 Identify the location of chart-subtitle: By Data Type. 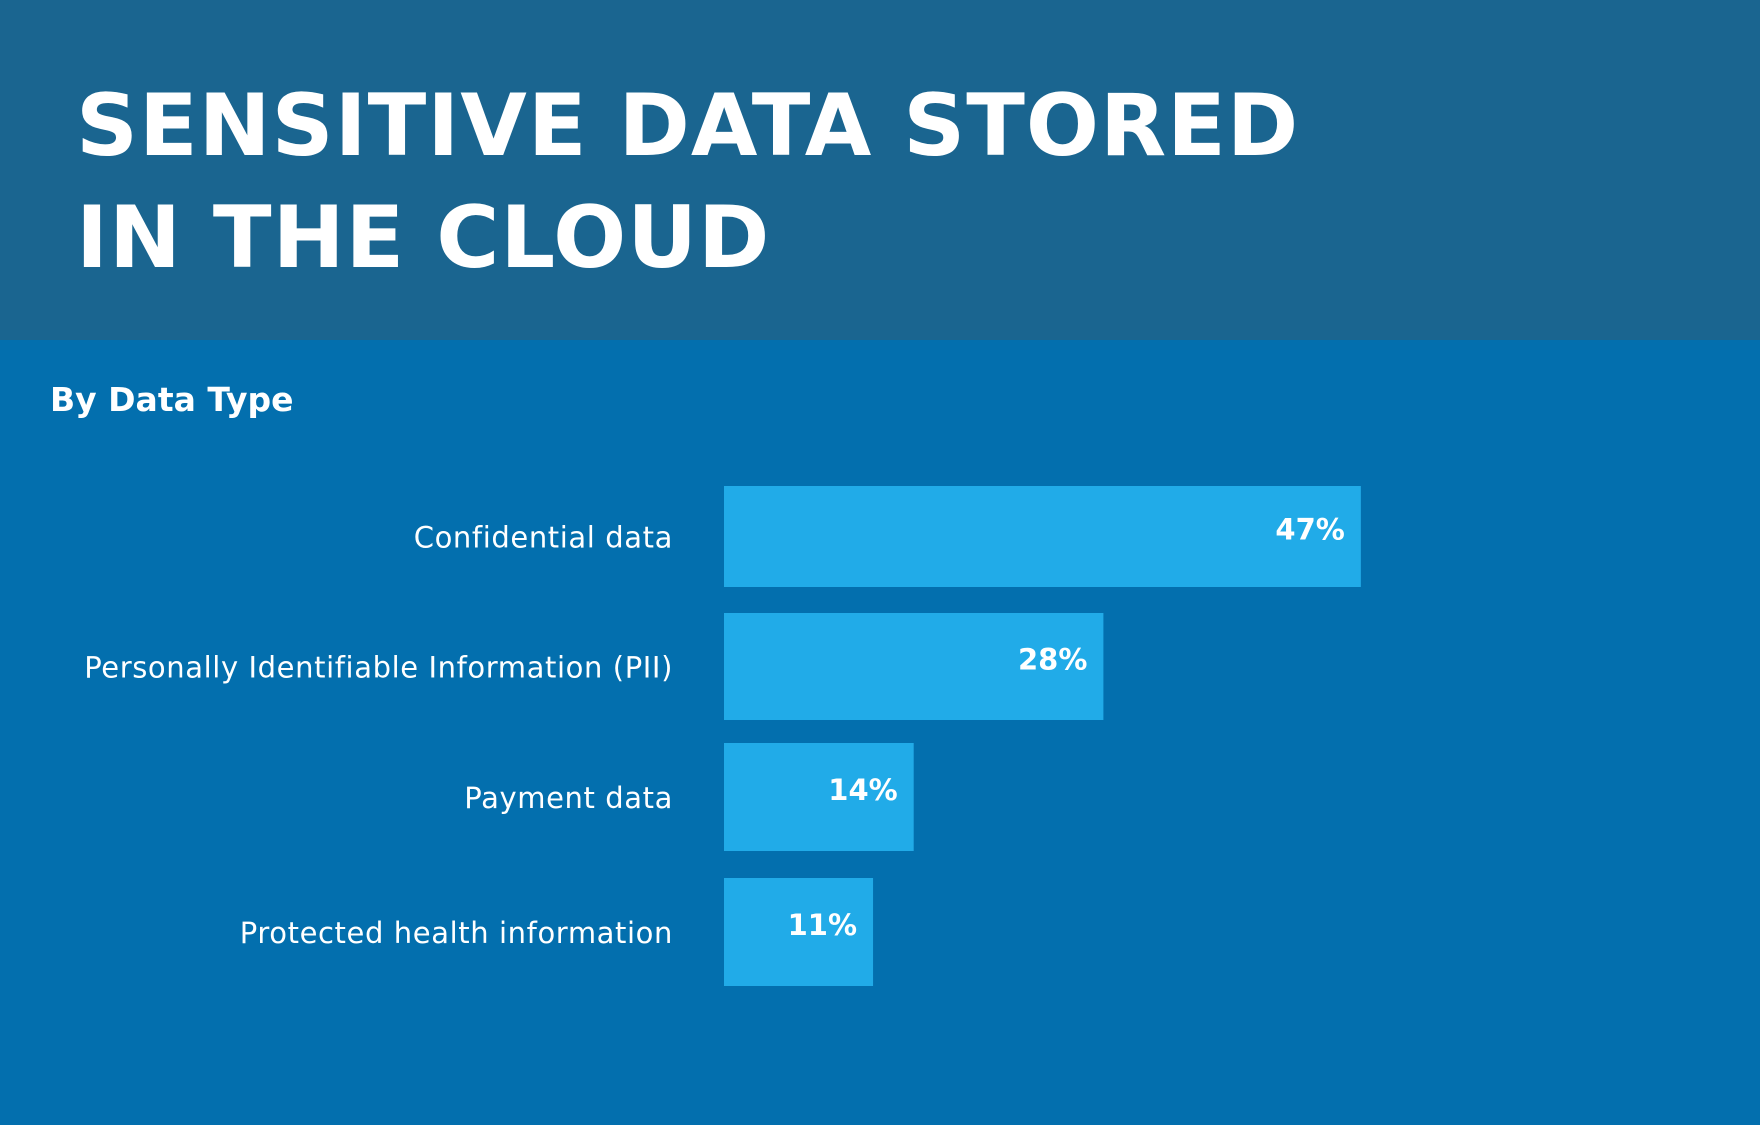
(172, 399).